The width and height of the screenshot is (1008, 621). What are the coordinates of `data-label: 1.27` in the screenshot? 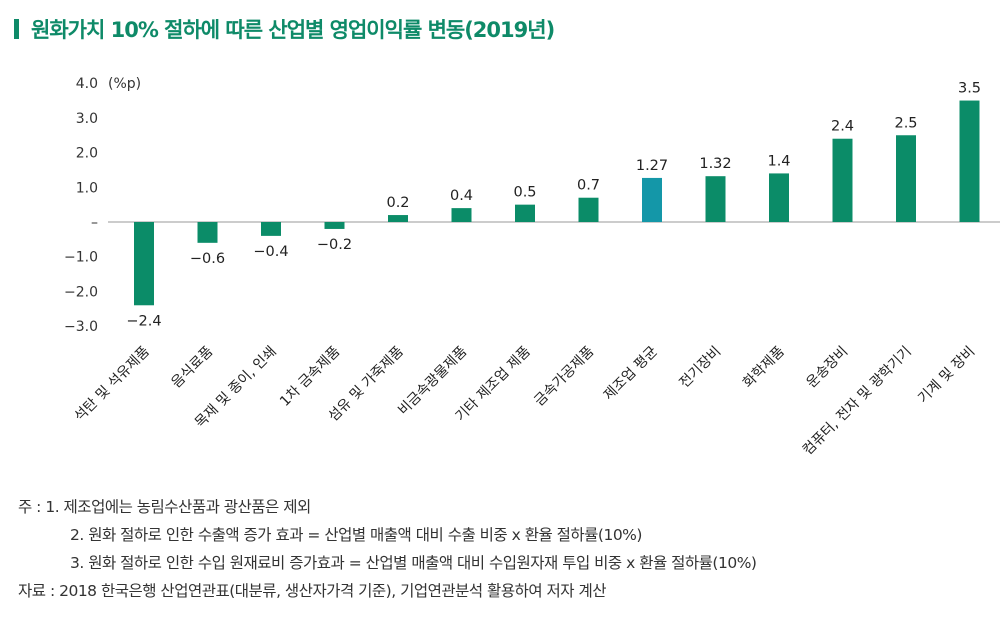 It's located at (652, 166).